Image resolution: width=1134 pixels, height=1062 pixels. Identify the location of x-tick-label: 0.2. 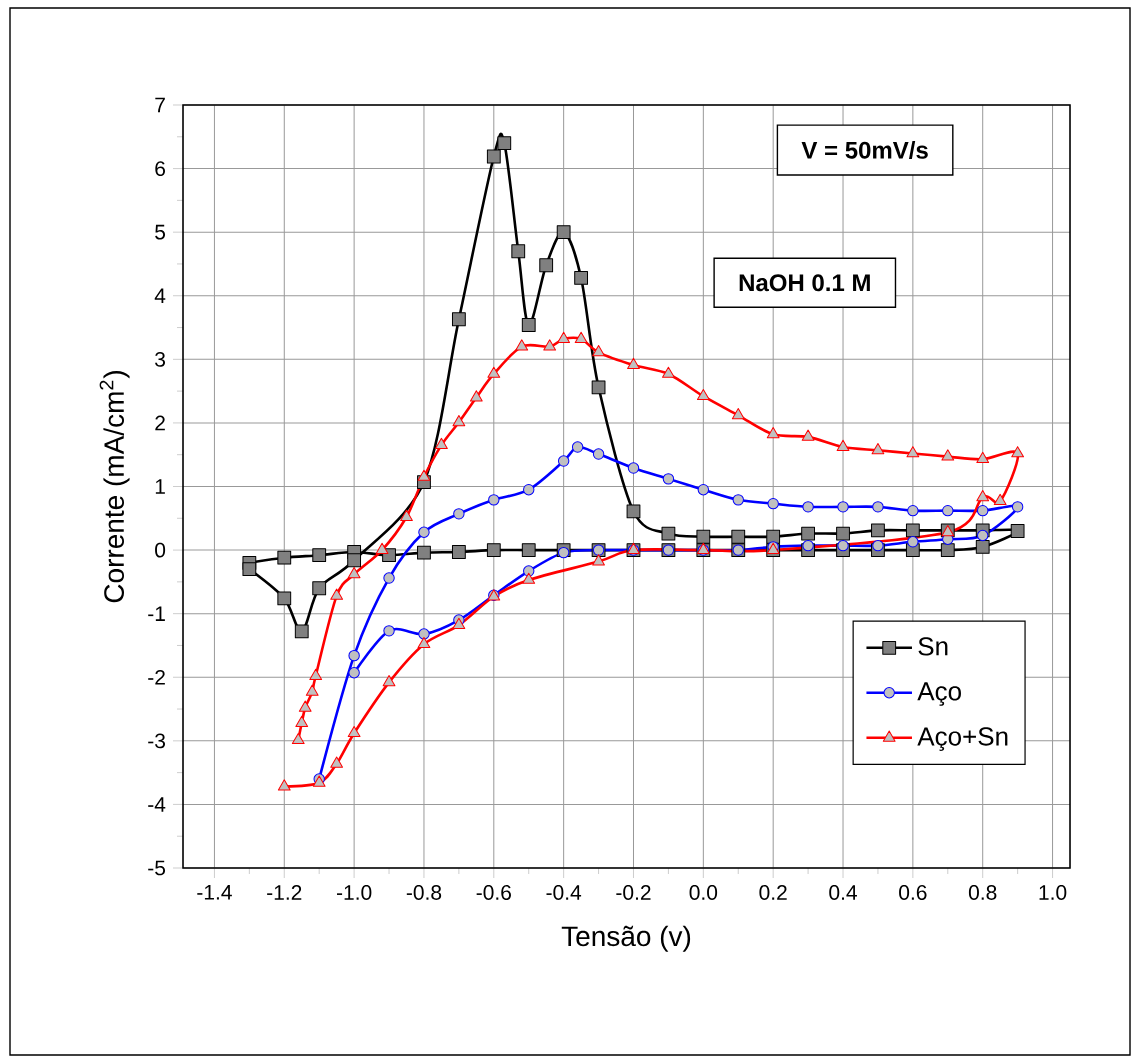
(773, 892).